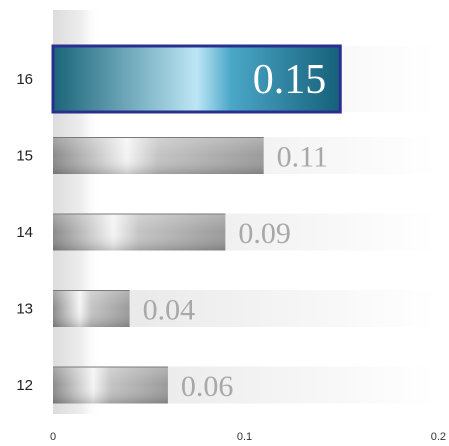  What do you see at coordinates (302, 157) in the screenshot?
I see `value-label: 0.11` at bounding box center [302, 157].